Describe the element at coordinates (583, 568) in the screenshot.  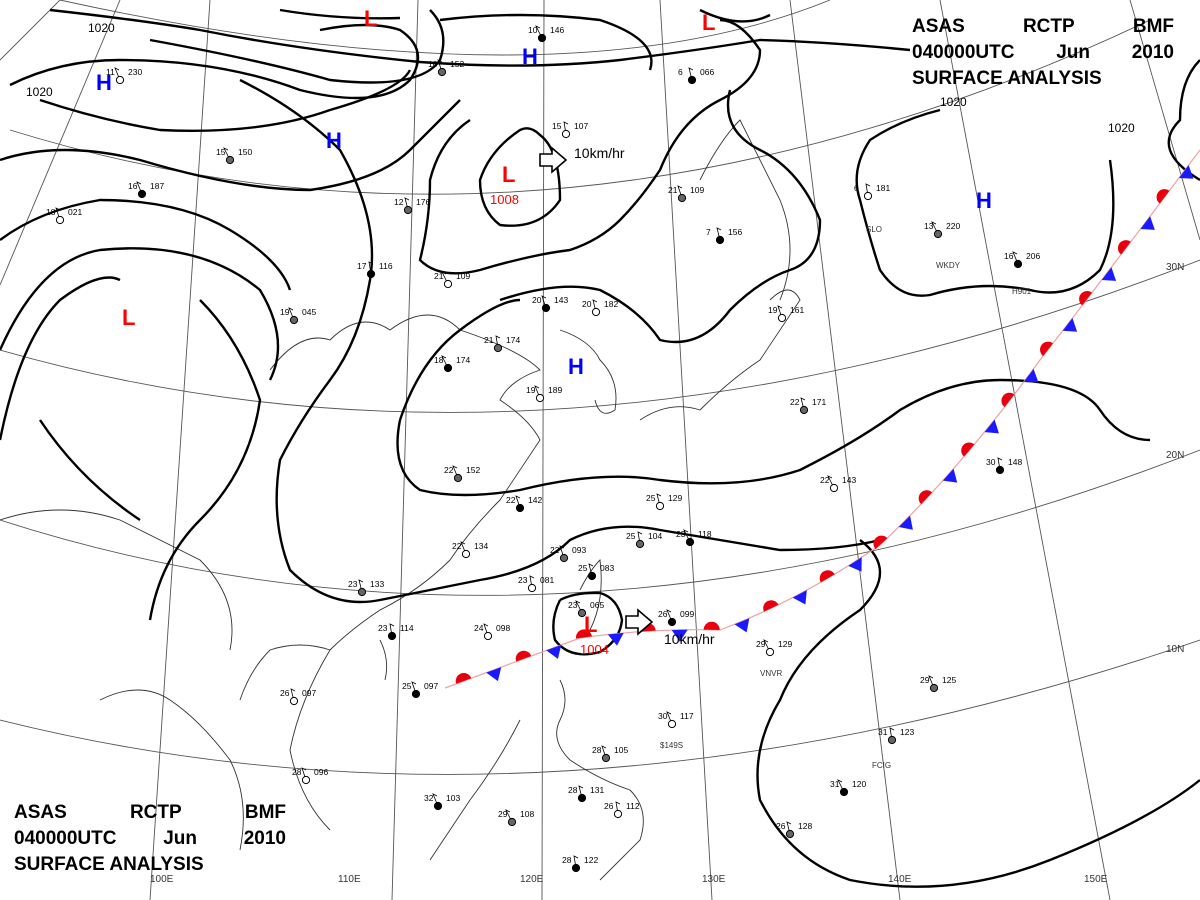
I see `station-temperature: 25` at that location.